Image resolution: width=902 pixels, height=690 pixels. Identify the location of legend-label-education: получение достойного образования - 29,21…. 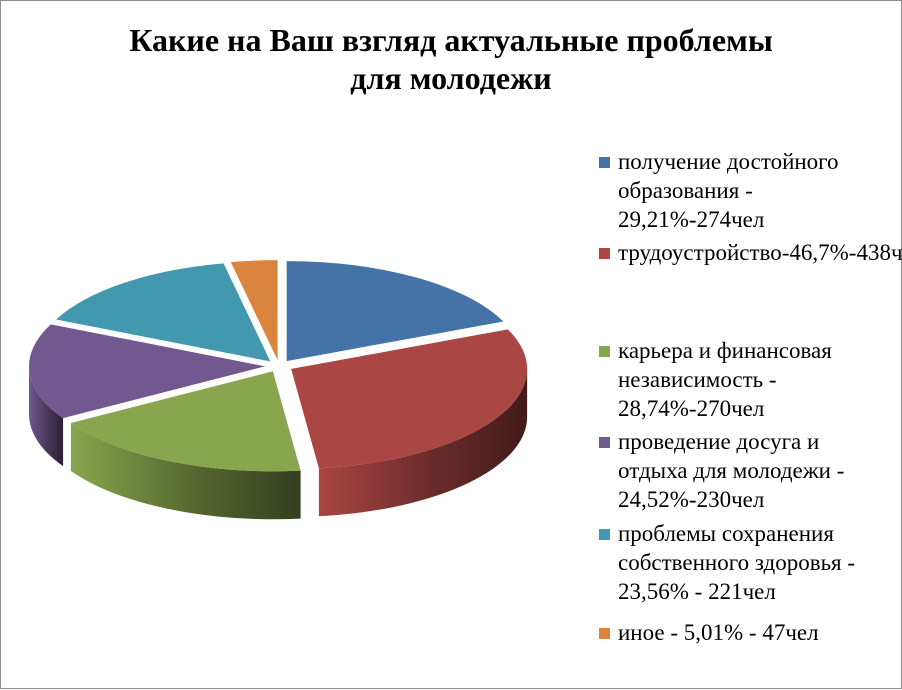
(728, 190).